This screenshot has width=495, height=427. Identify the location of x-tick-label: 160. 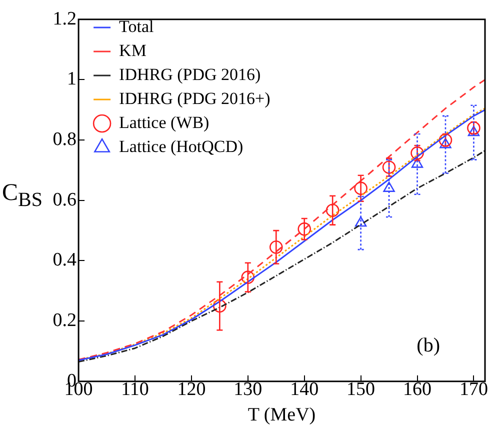
(417, 389).